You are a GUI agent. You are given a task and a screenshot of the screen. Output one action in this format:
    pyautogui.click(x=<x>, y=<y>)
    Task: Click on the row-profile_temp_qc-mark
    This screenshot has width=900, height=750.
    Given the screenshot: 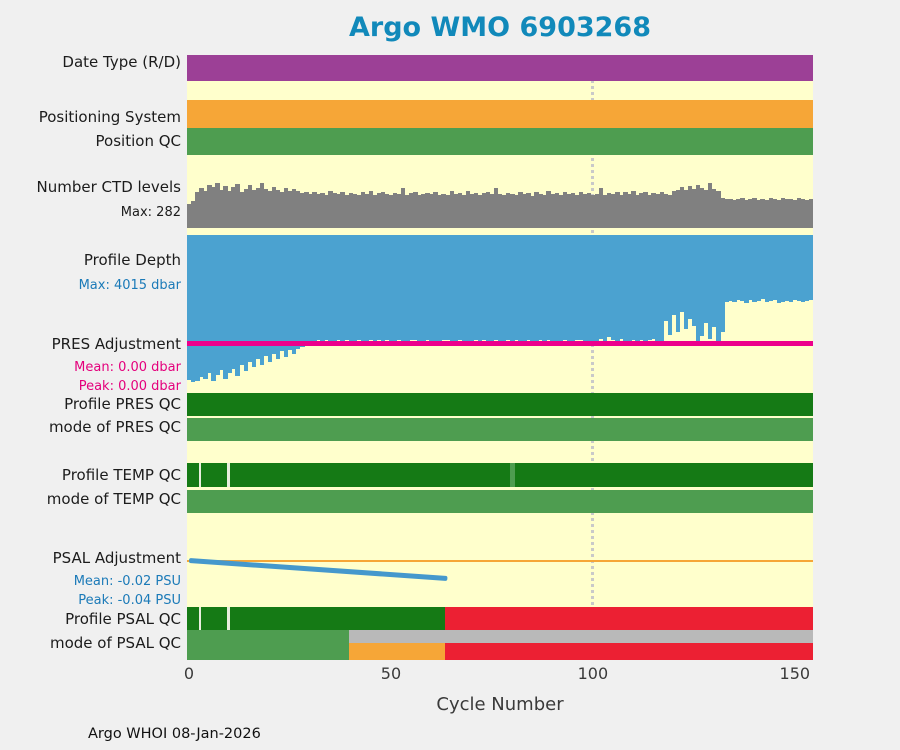 What is the action you would take?
    pyautogui.click(x=228, y=475)
    